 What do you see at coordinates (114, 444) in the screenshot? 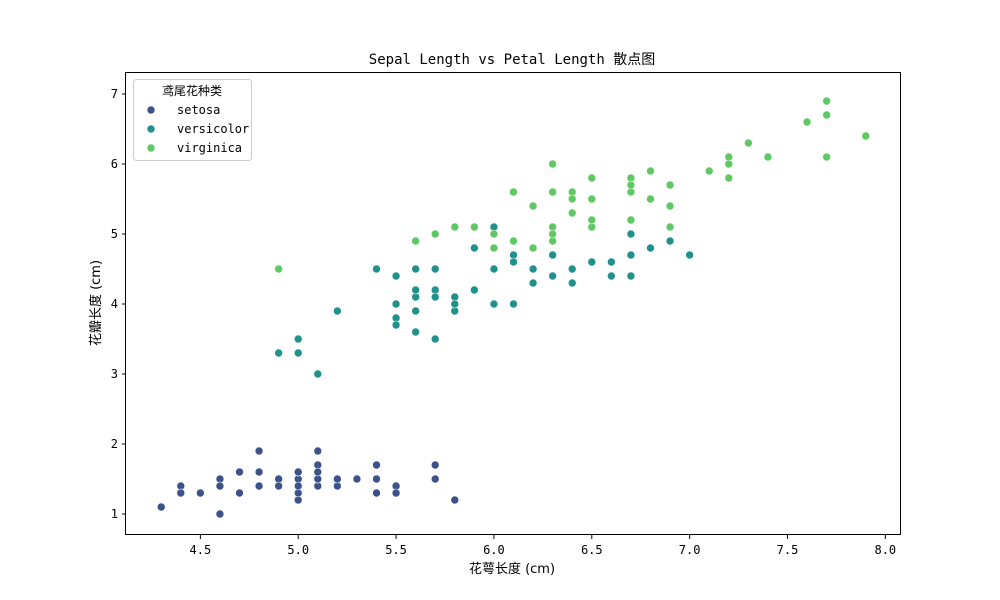
I see `y-tick-label: 2` at bounding box center [114, 444].